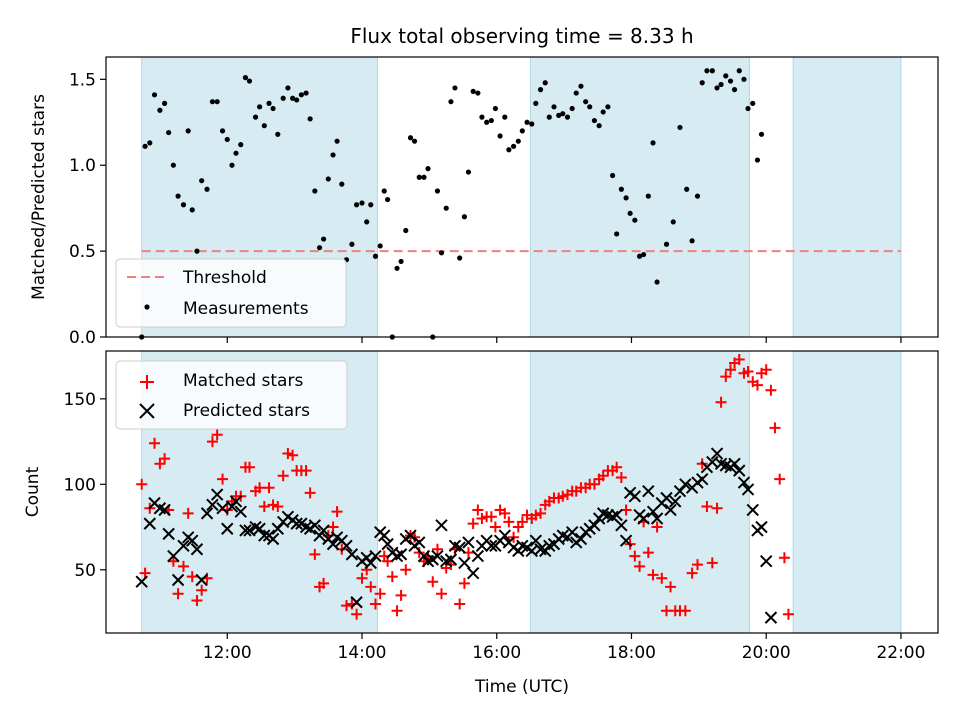 The image size is (960, 720). What do you see at coordinates (246, 309) in the screenshot?
I see `legend-measurements-label: Measurements` at bounding box center [246, 309].